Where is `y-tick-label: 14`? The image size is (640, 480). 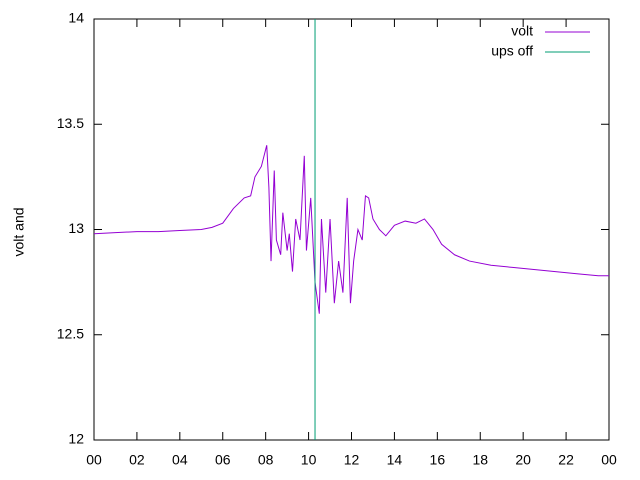 y-tick-label: 14 is located at coordinates (76, 18).